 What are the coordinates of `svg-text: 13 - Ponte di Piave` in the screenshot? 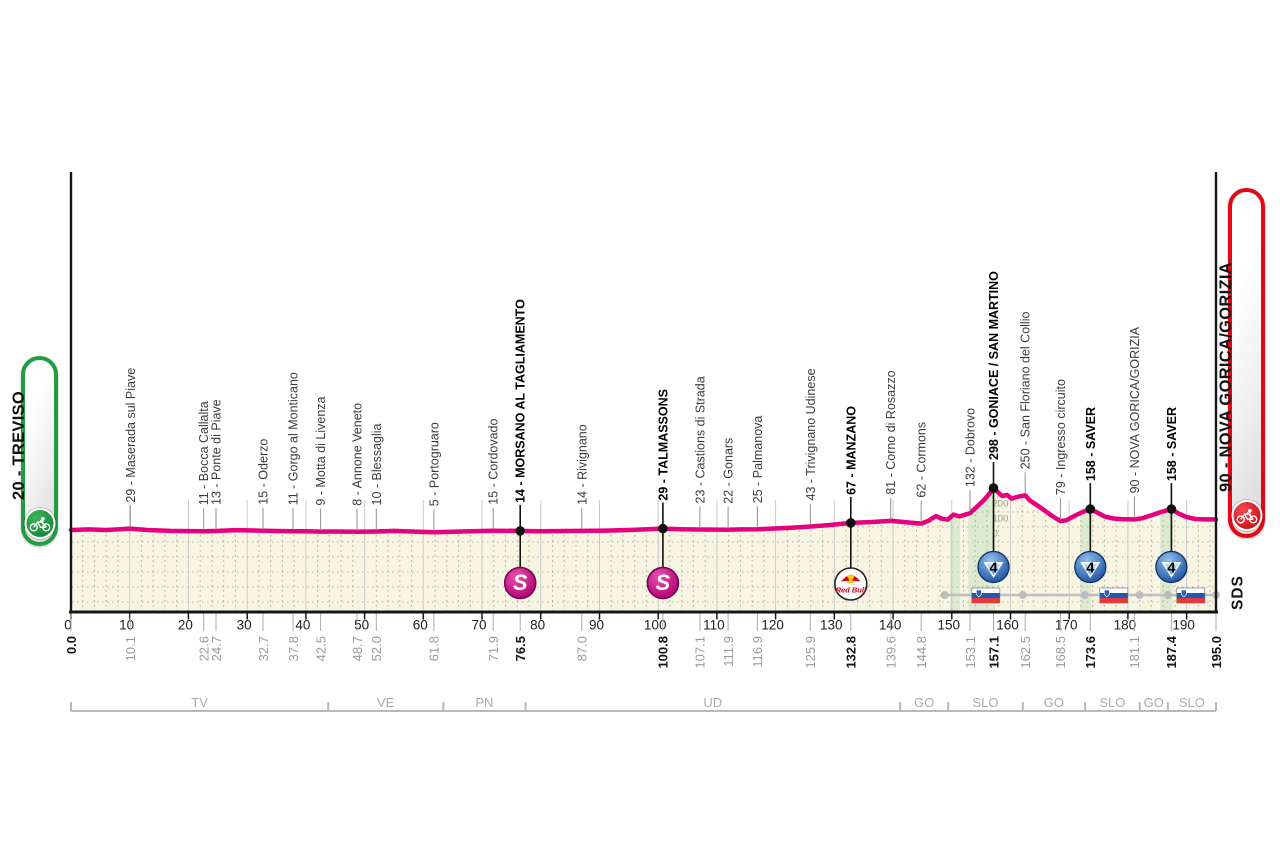 It's located at (217, 452).